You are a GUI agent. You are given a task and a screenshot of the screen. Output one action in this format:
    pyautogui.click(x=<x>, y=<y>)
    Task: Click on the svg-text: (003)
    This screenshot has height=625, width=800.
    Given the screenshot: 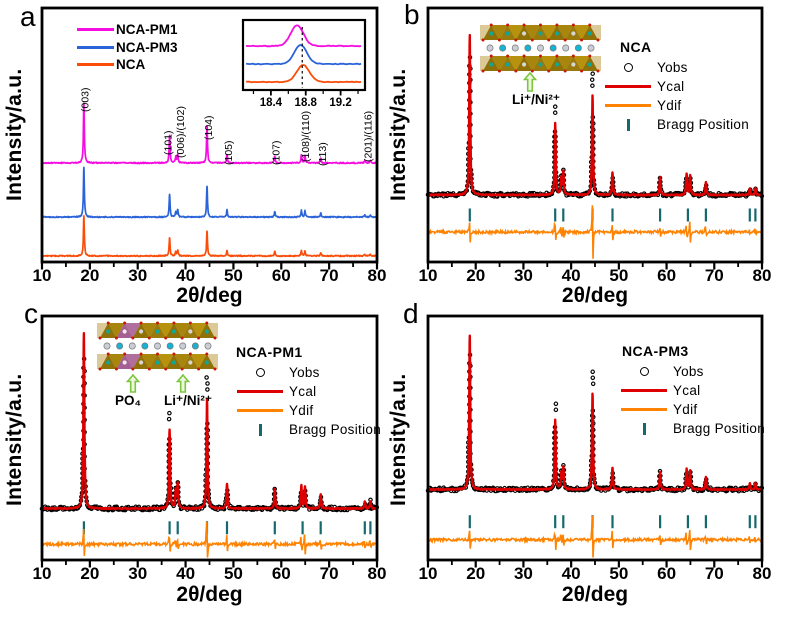 What is the action you would take?
    pyautogui.click(x=86, y=99)
    